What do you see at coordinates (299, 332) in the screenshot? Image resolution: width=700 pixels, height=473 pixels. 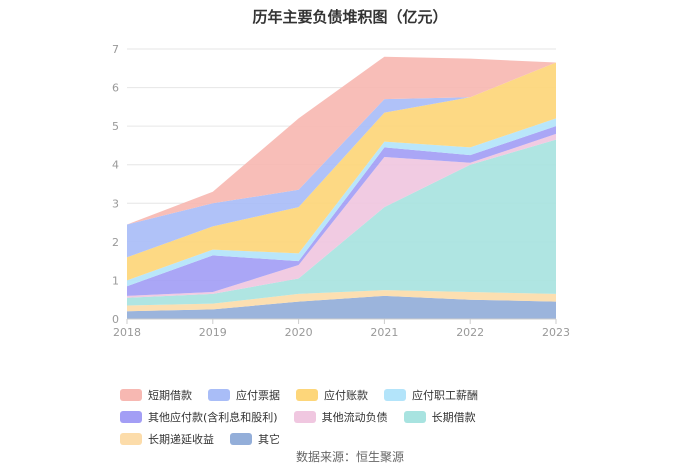 I see `x-tick-label: 2020` at bounding box center [299, 332].